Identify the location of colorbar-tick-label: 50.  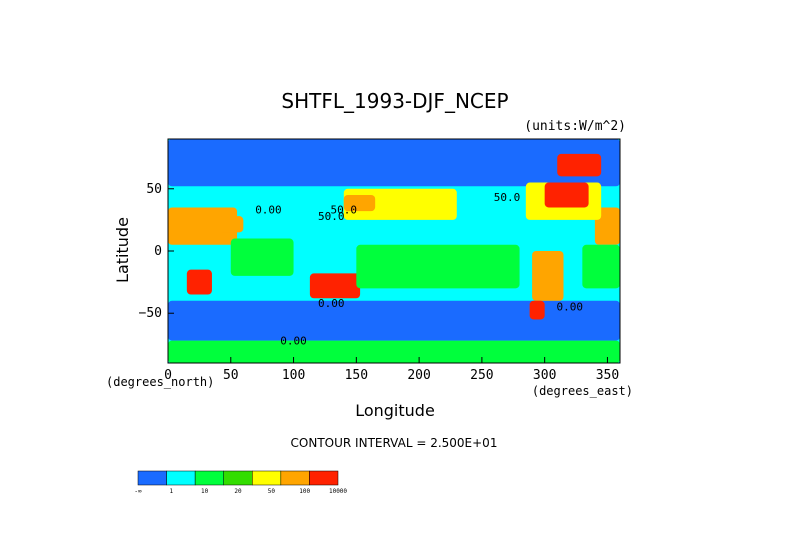
(272, 491).